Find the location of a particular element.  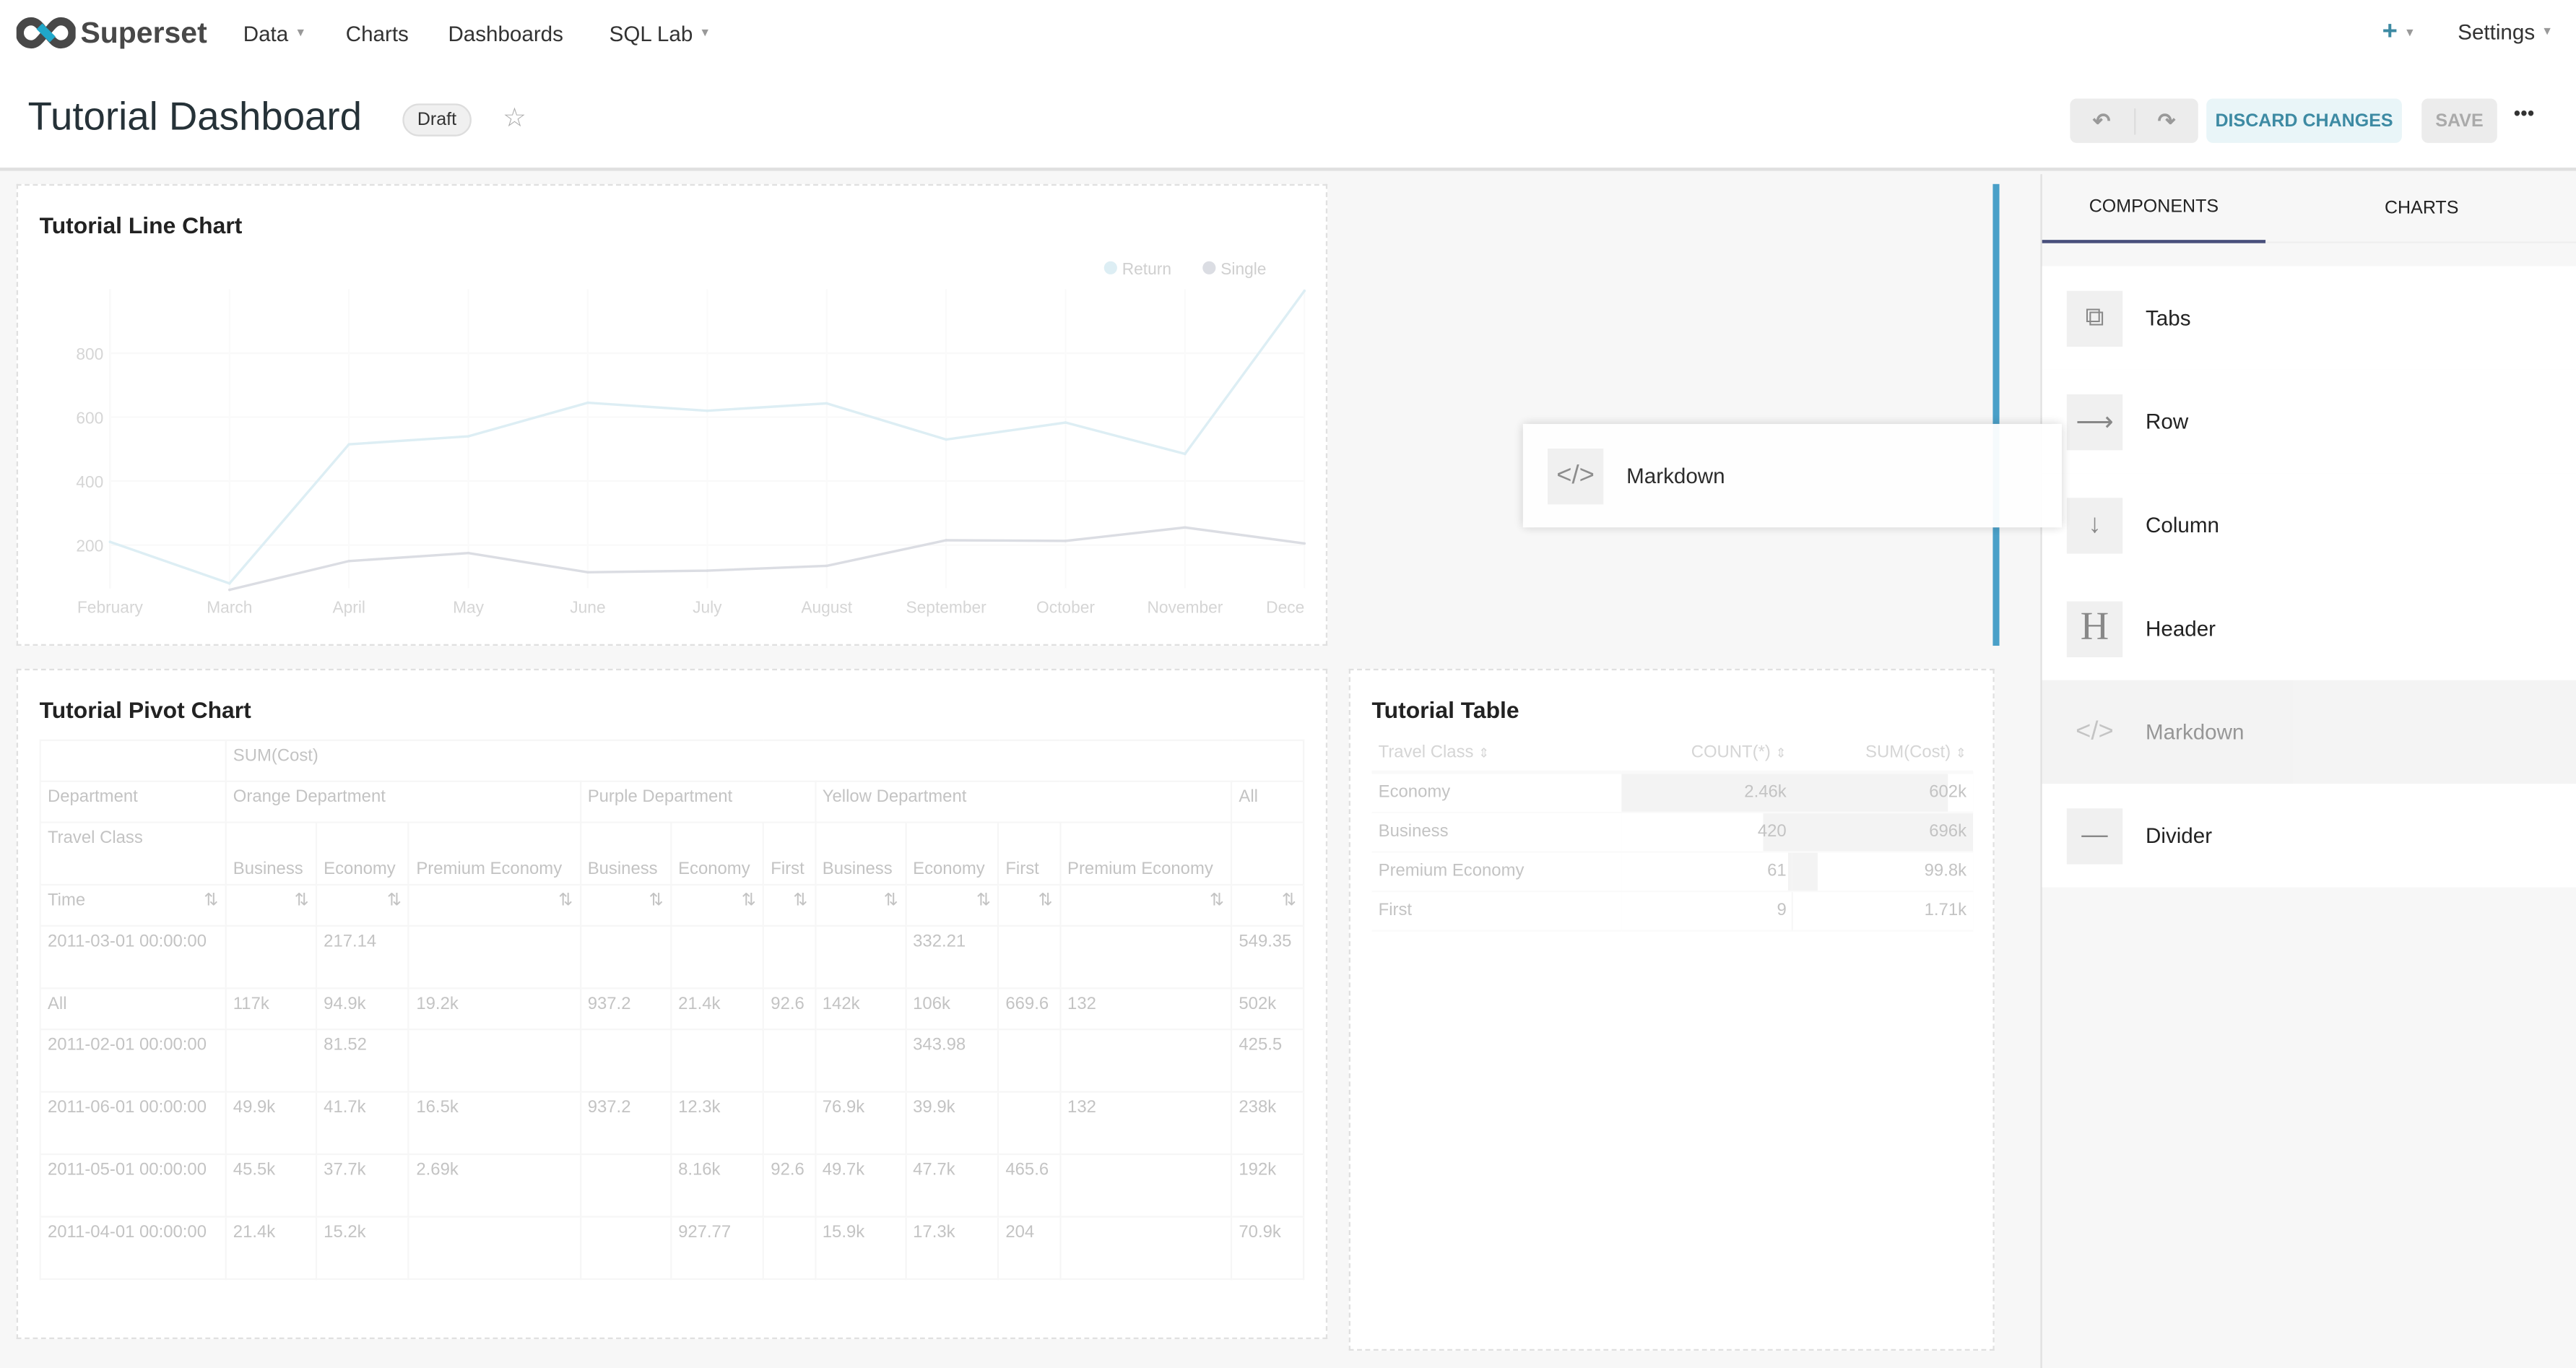

pivot-dept-header: Purple Department is located at coordinates (697, 802).